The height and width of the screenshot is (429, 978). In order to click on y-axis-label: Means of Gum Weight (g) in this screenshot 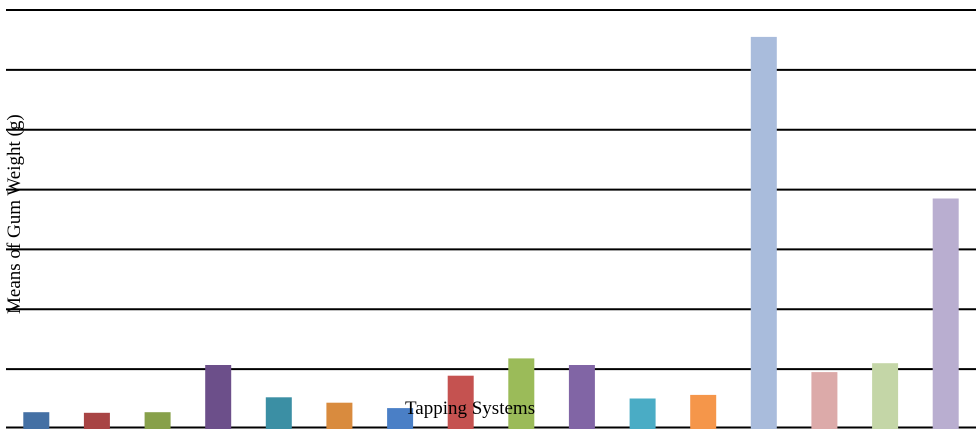, I will do `click(14, 214)`.